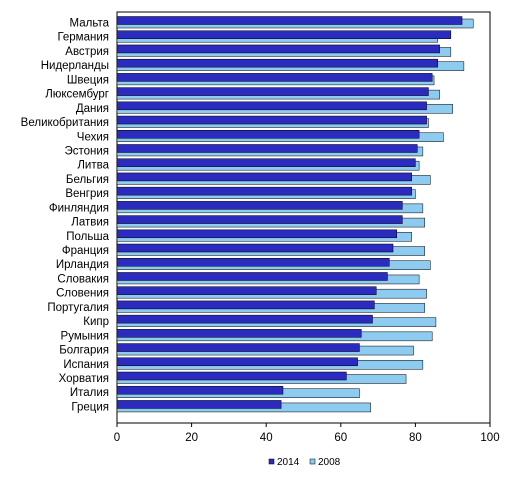  Describe the element at coordinates (84, 351) in the screenshot. I see `category-label-23: Болгария` at that location.